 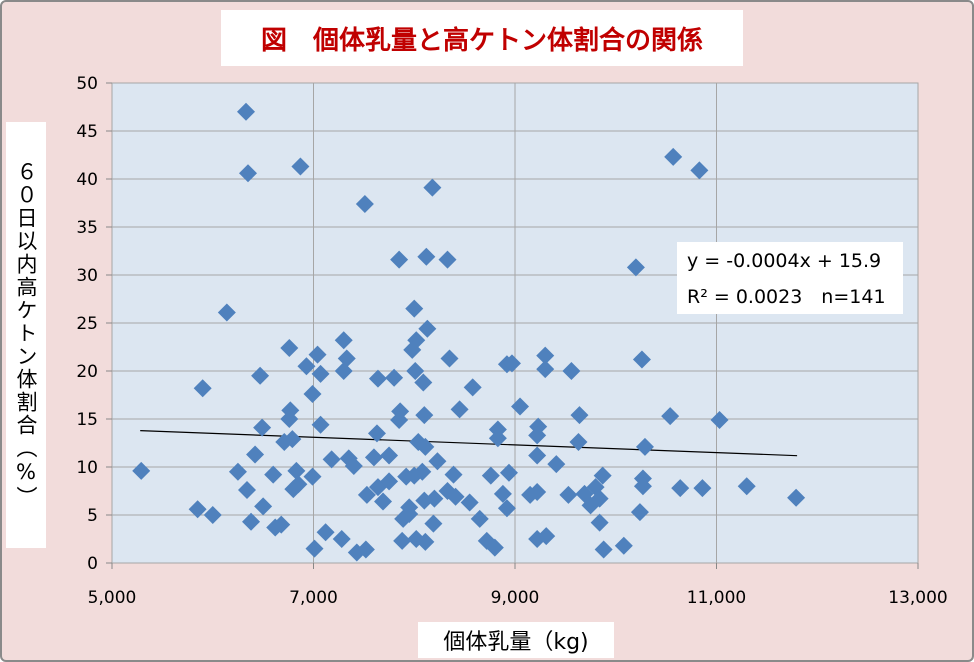 What do you see at coordinates (313, 598) in the screenshot?
I see `x-tick-label: 7,000` at bounding box center [313, 598].